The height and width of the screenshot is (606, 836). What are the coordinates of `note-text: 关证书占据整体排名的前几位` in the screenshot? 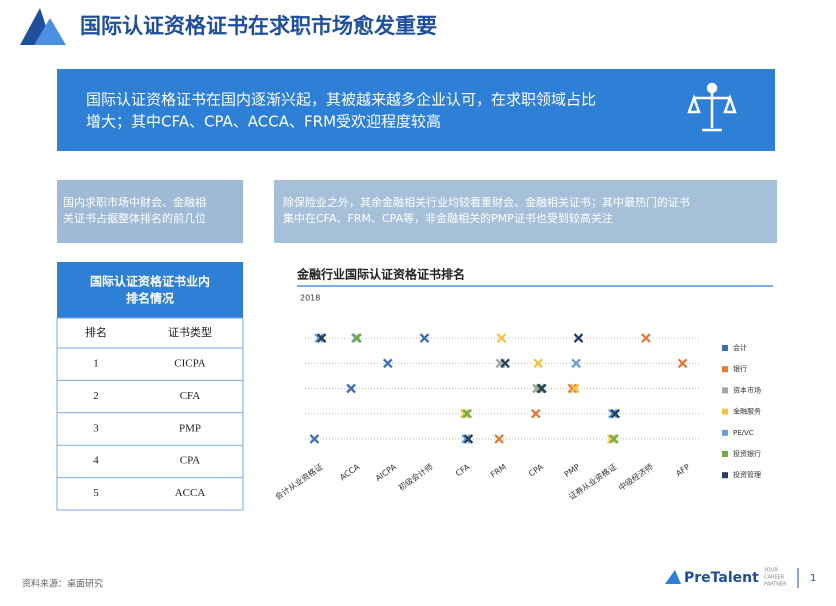 It's located at (134, 218).